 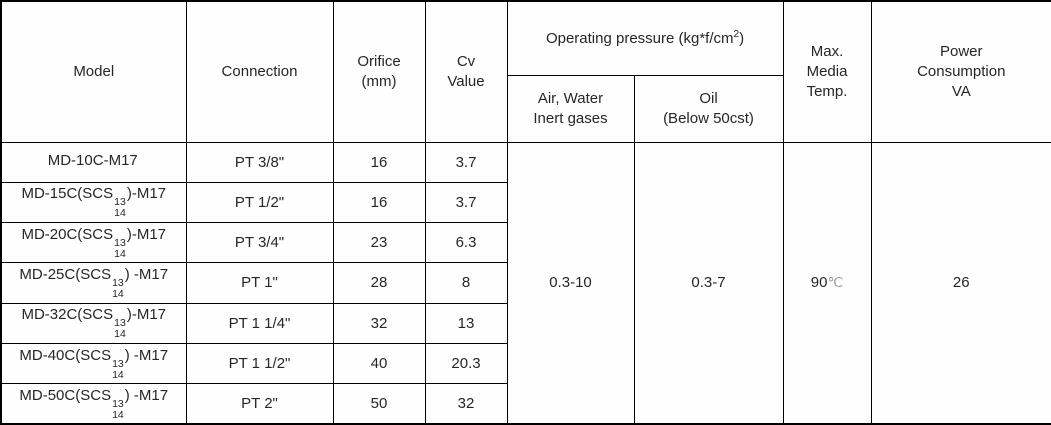 I want to click on model-cell: MD-40C(SCS 13 14) -M17, so click(x=93, y=363).